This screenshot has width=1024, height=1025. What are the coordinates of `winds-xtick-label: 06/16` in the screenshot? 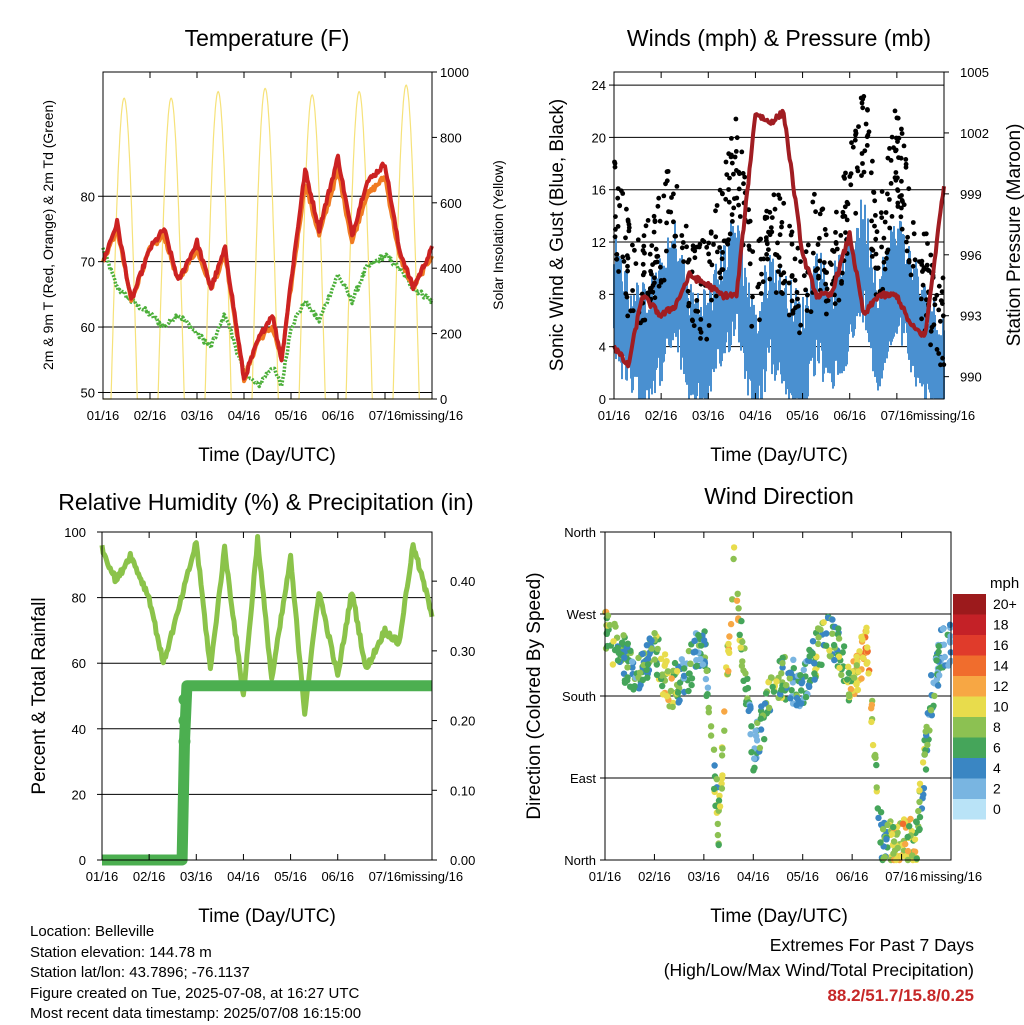 It's located at (849, 415).